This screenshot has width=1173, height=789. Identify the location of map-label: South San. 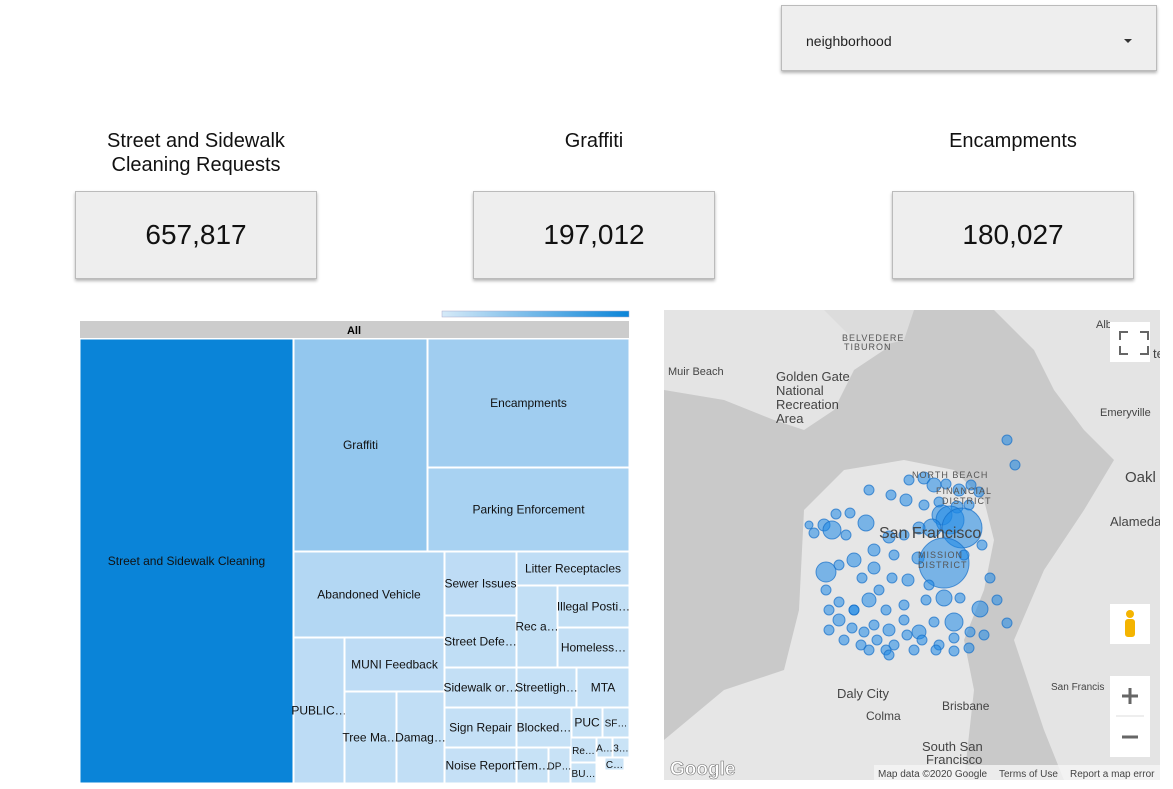
(952, 746).